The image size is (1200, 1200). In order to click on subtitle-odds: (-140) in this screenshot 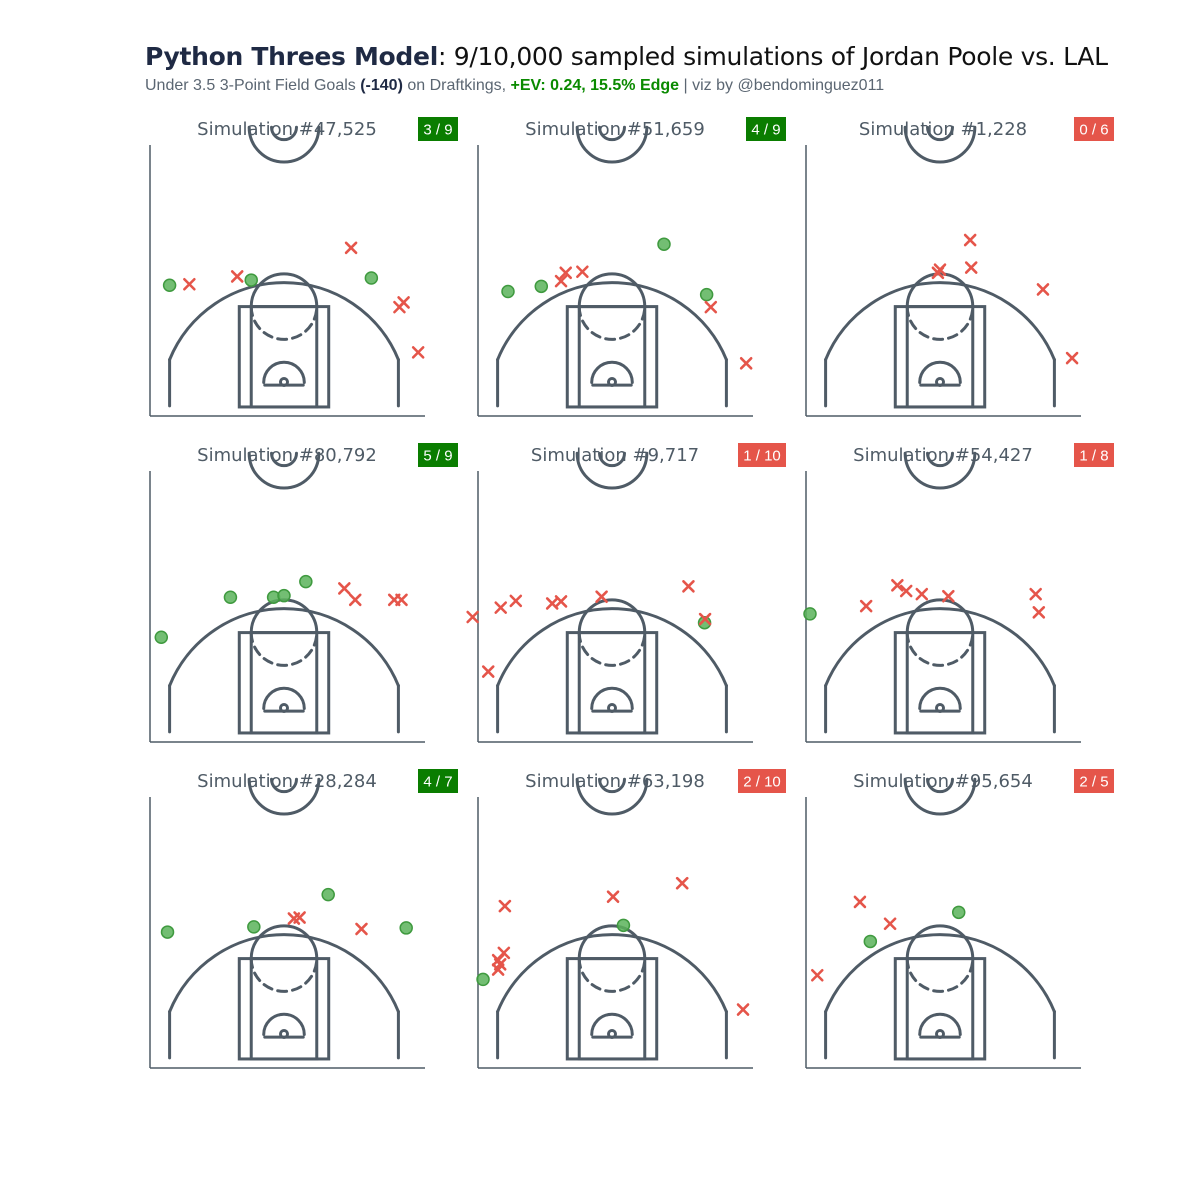, I will do `click(381, 85)`.